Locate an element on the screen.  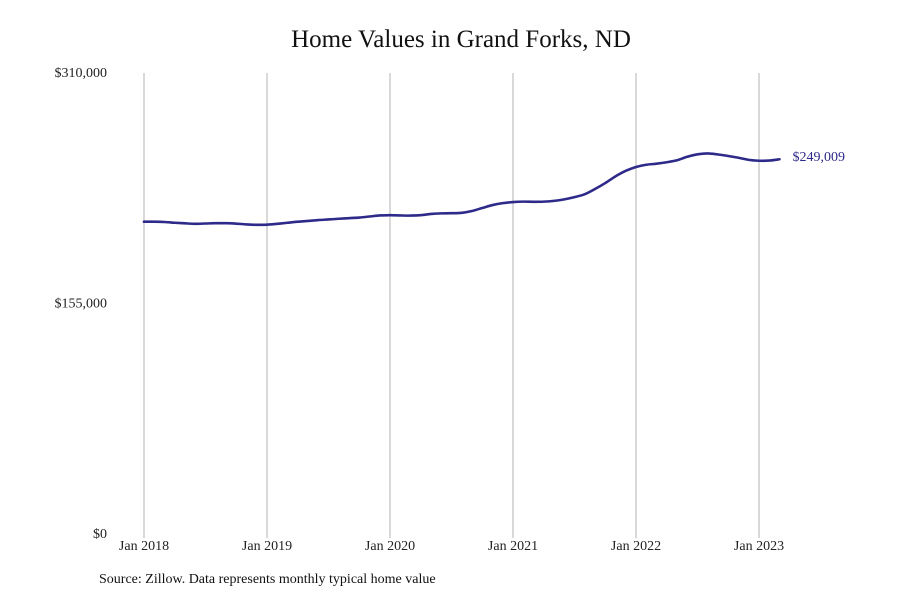
y-tick-label: $310,000 is located at coordinates (81, 73).